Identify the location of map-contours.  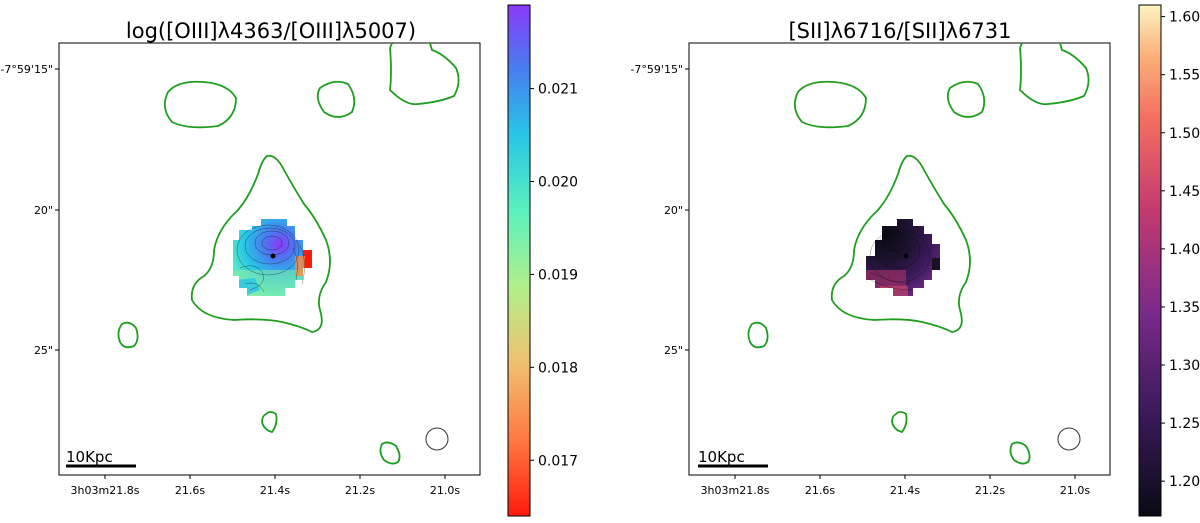
(270, 258).